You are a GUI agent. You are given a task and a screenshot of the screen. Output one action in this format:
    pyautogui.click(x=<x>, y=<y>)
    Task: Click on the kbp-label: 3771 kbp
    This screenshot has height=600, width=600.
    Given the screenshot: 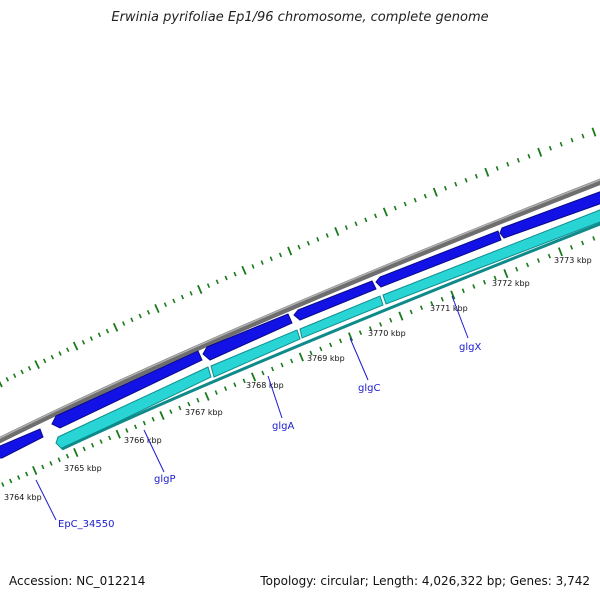 What is the action you would take?
    pyautogui.click(x=449, y=308)
    